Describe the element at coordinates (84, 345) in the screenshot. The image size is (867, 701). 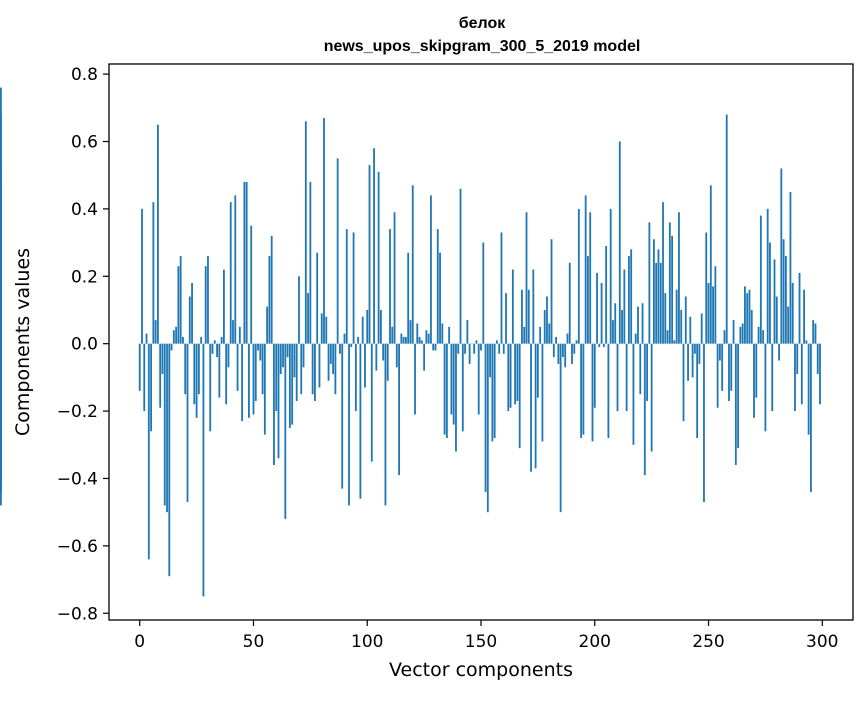
I see `y-tick-label: 0.0` at that location.